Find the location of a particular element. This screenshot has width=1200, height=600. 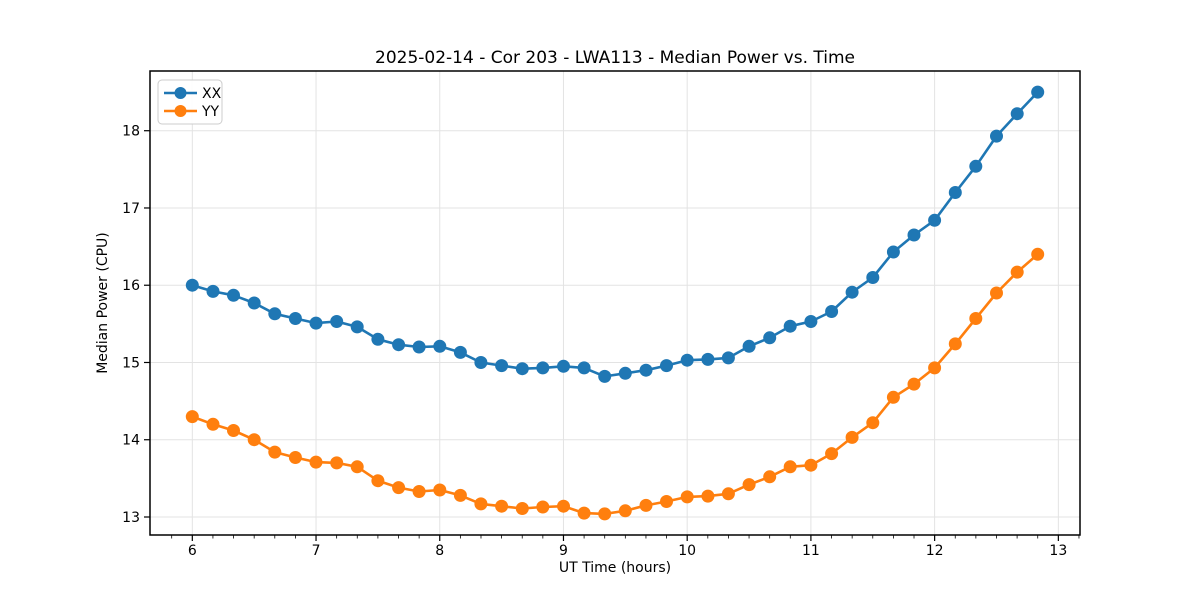

x-tick-label: 12 is located at coordinates (935, 551).